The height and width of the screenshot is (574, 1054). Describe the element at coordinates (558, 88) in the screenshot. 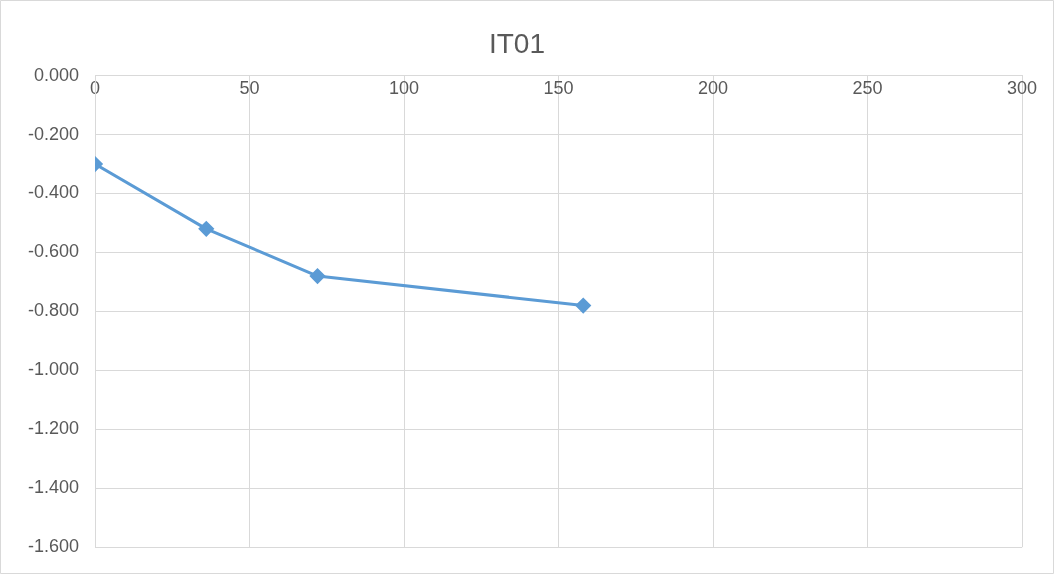

I see `x-tick-label: 150` at that location.